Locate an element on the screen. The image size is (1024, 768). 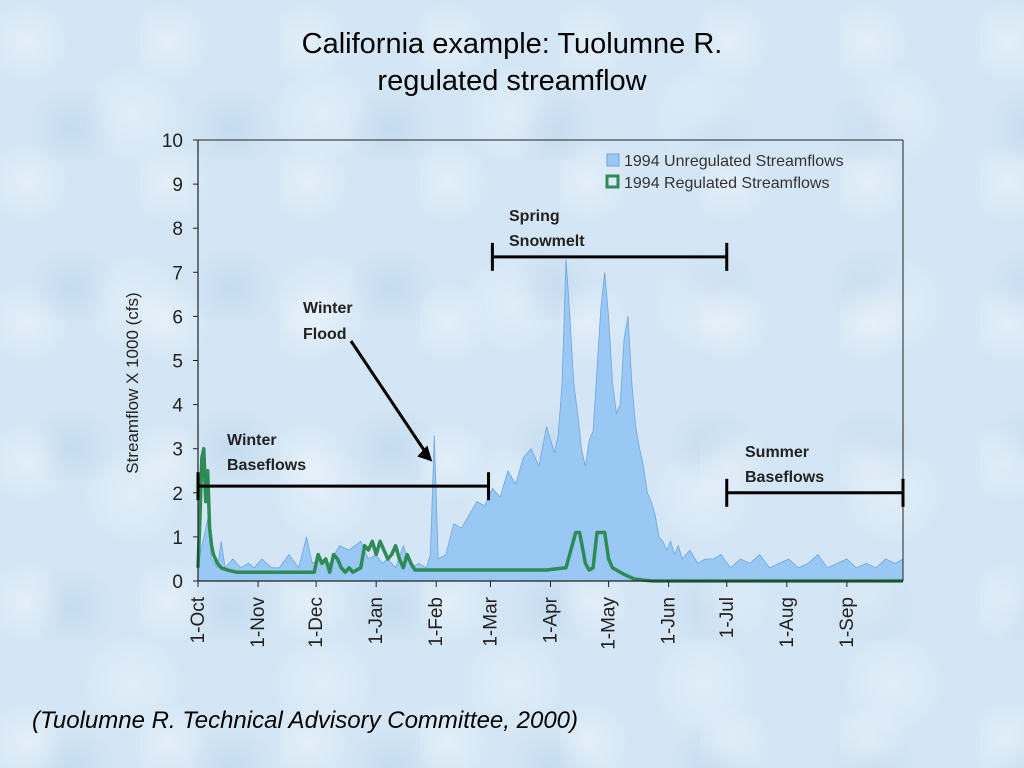
x-tick-label: 1-Jun is located at coordinates (669, 621).